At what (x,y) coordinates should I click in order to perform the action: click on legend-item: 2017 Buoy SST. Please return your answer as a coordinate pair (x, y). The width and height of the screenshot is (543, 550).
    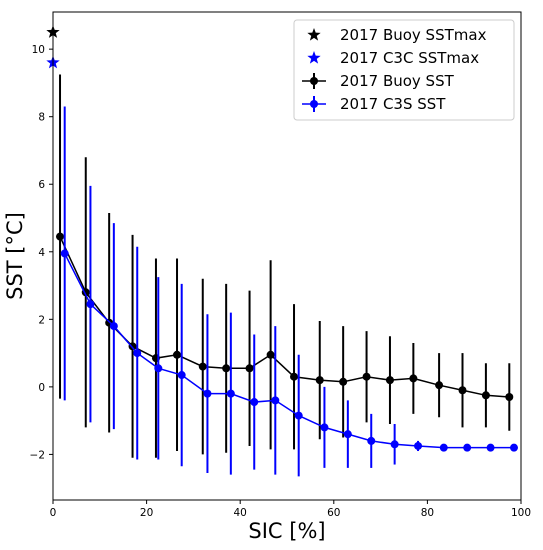
    Looking at the image, I should click on (378, 81).